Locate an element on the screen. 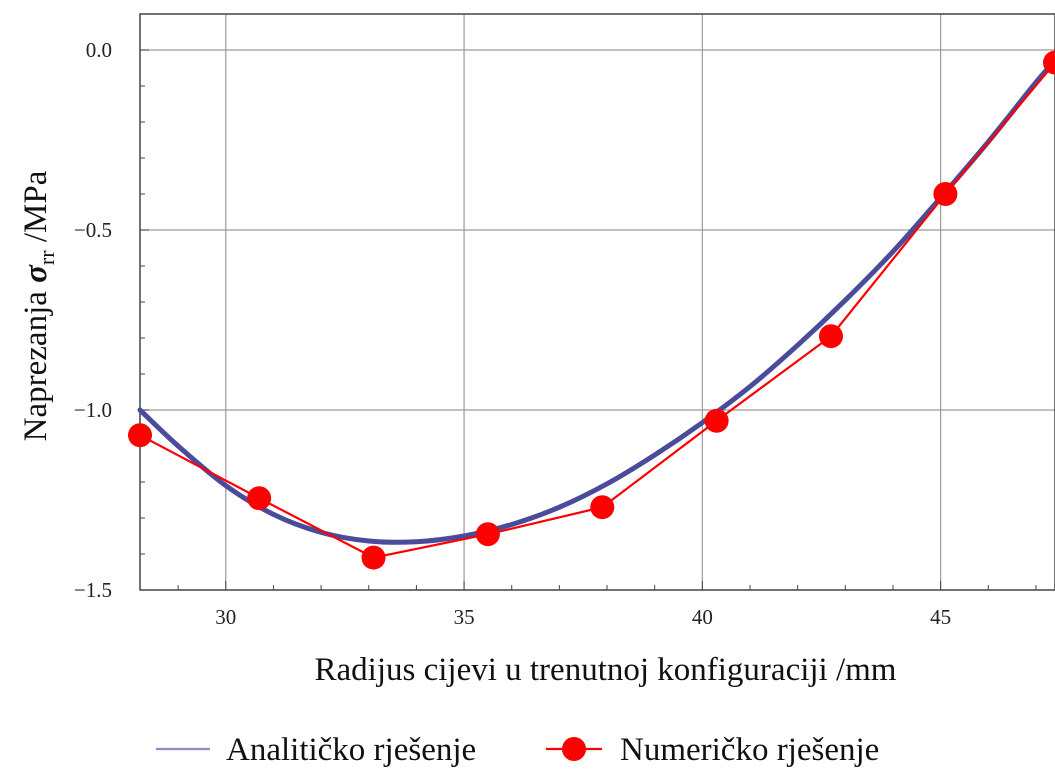 This screenshot has height=769, width=1055. legend-item-numeric: Numeričko rješenje is located at coordinates (712, 750).